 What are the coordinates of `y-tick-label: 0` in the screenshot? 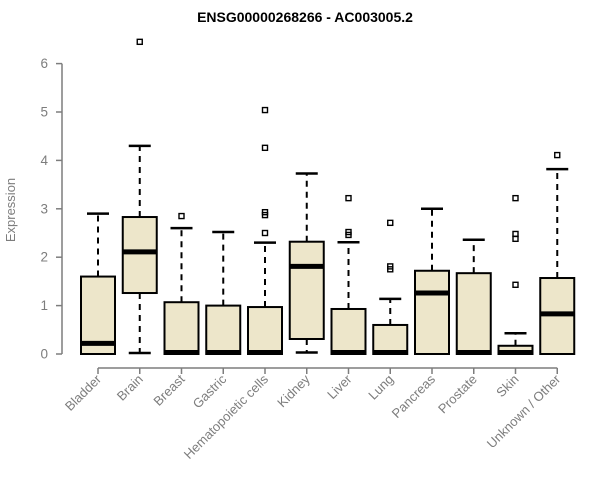 It's located at (44, 354).